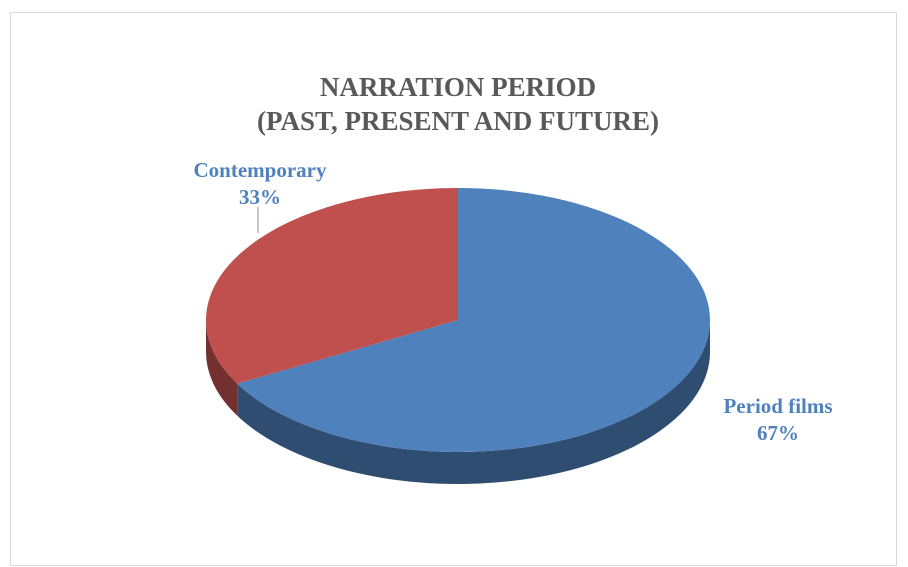 This screenshot has height=567, width=908. I want to click on data-label-value: 67%, so click(778, 433).